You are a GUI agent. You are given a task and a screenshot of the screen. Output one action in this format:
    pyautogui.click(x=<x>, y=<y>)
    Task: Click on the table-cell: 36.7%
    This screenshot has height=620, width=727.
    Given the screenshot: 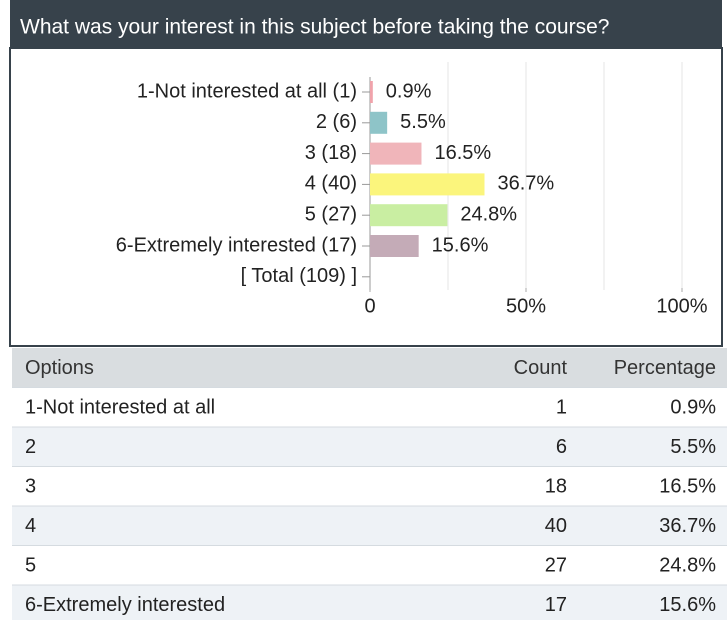 What is the action you would take?
    pyautogui.click(x=687, y=526)
    